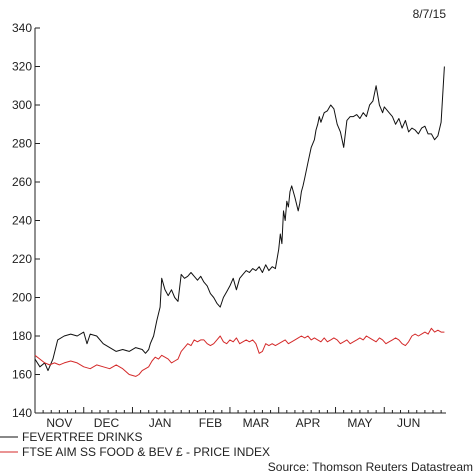 The height and width of the screenshot is (476, 475). What do you see at coordinates (359, 423) in the screenshot?
I see `x-tick-label-may: MAY` at bounding box center [359, 423].